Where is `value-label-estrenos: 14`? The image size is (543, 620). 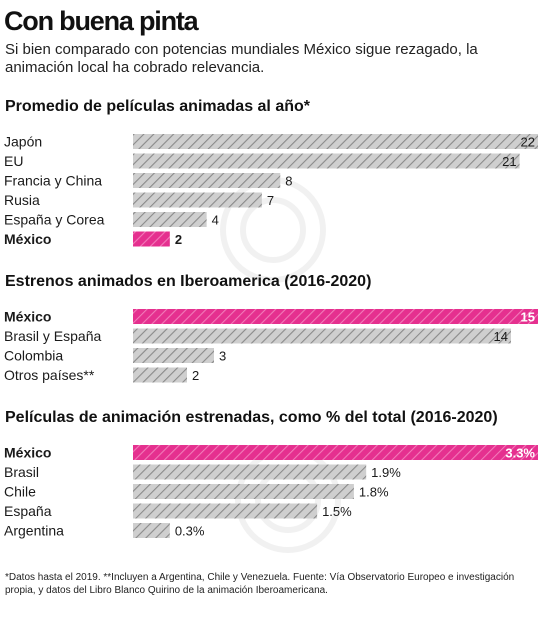 value-label-estrenos: 14 is located at coordinates (501, 336).